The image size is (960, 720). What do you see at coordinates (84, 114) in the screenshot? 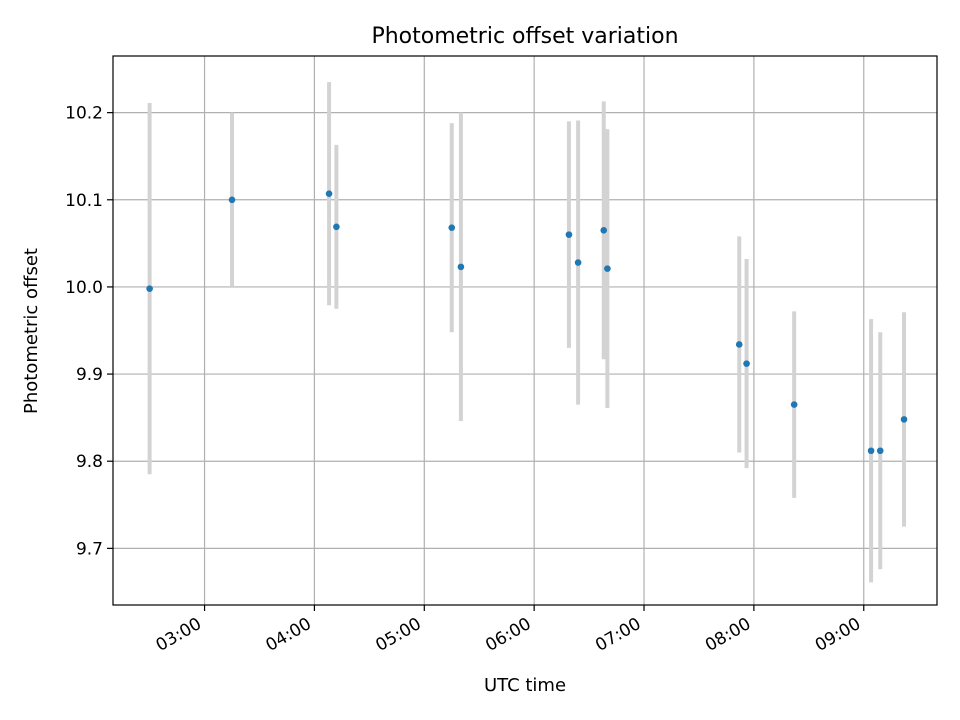
I see `y-tick-label: 10.2` at bounding box center [84, 114].